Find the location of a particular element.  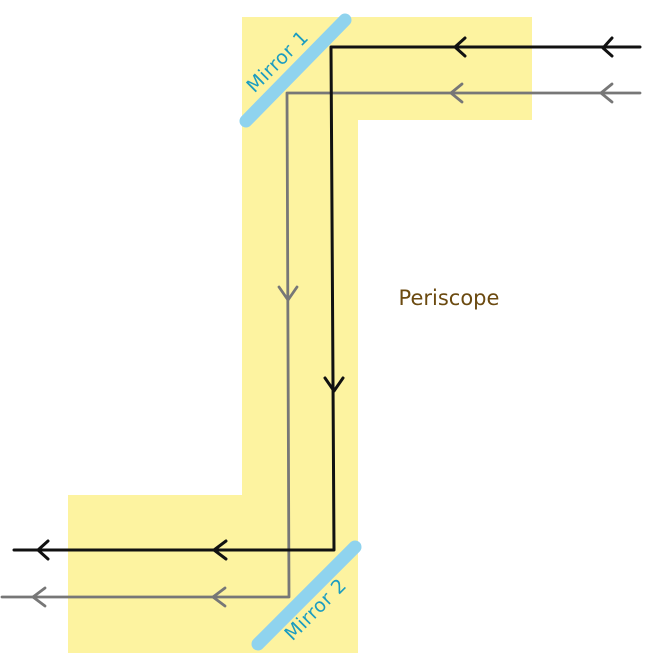

grey-ray-arrow-exit is located at coordinates (39, 597).